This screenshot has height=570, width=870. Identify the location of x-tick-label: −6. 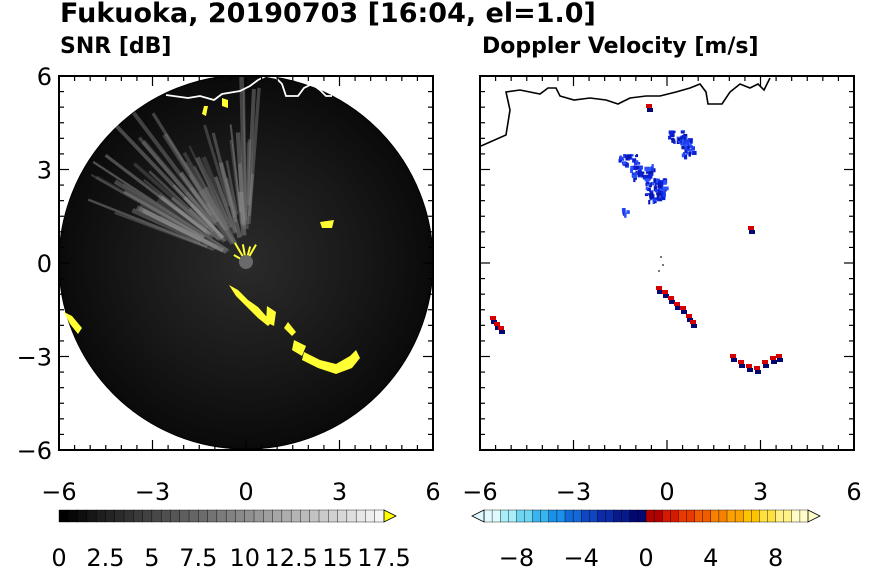
(479, 492).